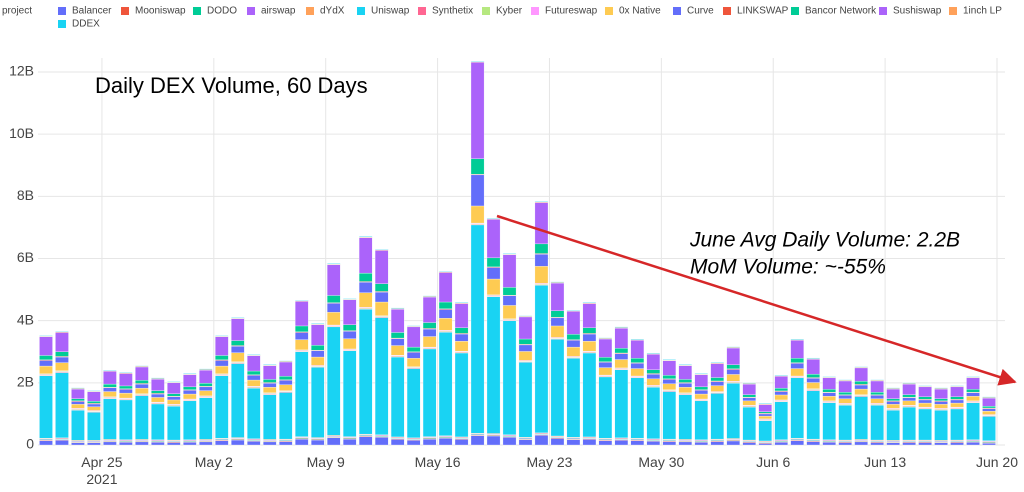 The width and height of the screenshot is (1024, 492). I want to click on y-tick-label: 0, so click(30, 444).